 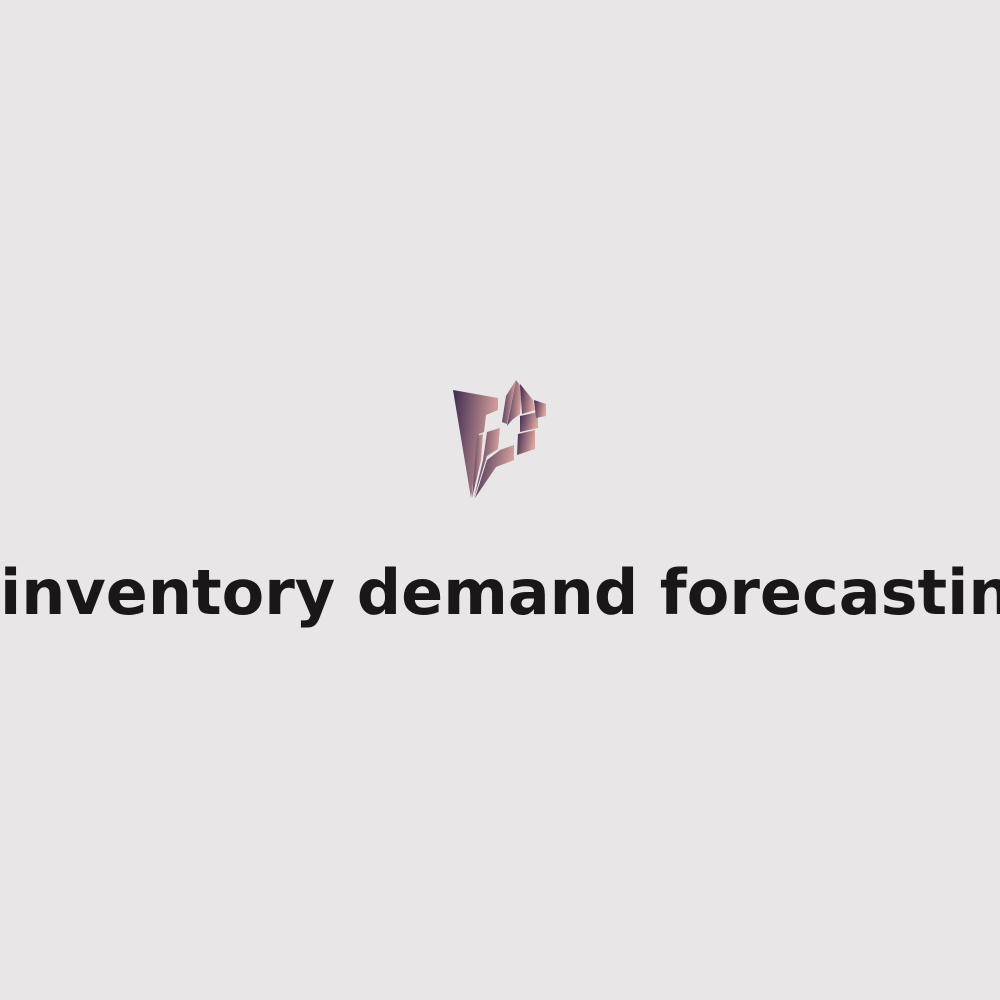 I want to click on brand-name: inventory demand forecasting, so click(x=500, y=593).